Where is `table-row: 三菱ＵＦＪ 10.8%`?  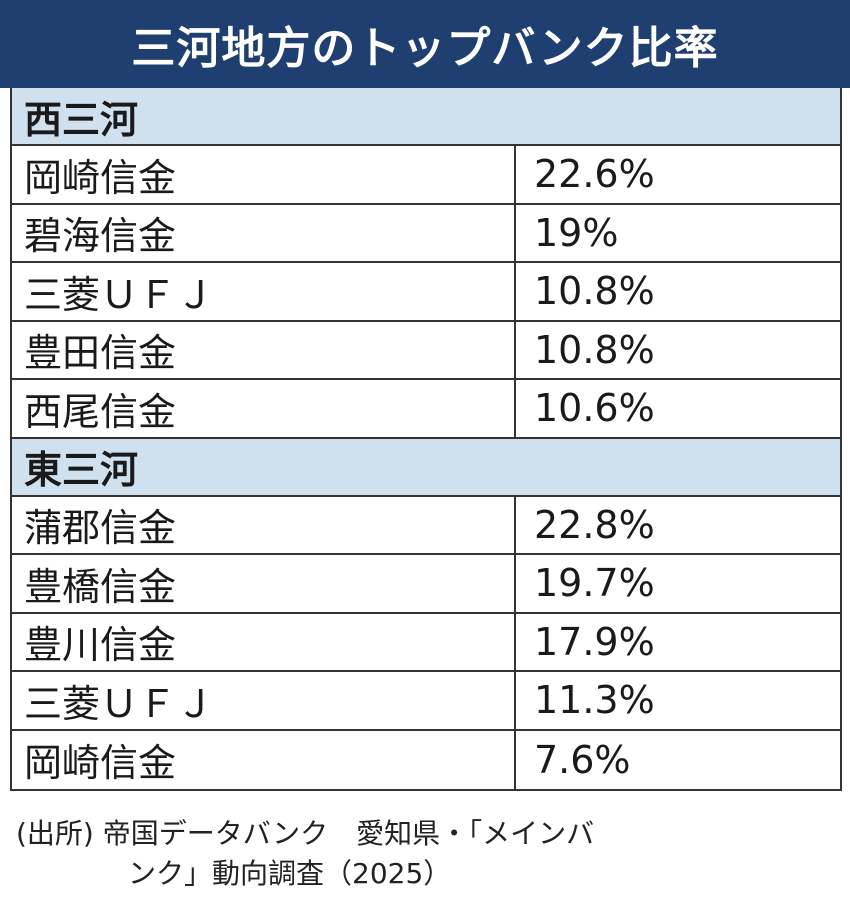
table-row: 三菱ＵＦＪ 10.8% is located at coordinates (426, 292).